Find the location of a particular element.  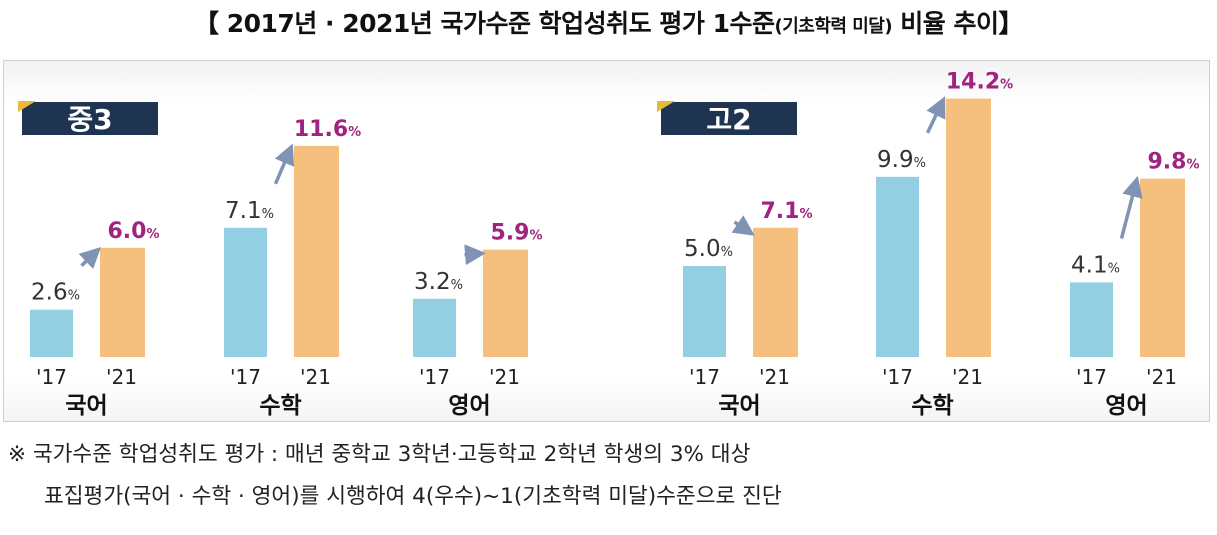

value-label-2021: 9.8% is located at coordinates (1173, 162).